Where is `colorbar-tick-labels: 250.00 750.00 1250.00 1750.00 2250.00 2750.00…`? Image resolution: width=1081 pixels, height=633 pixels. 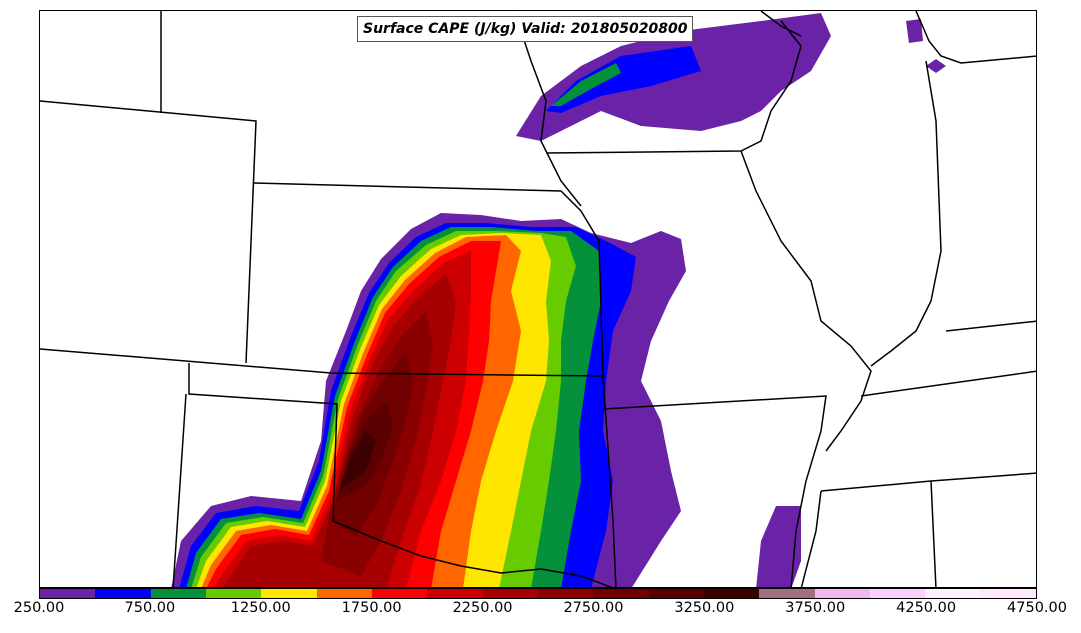 colorbar-tick-labels: 250.00 750.00 1250.00 1750.00 2250.00 2750.00… is located at coordinates (540, 612).